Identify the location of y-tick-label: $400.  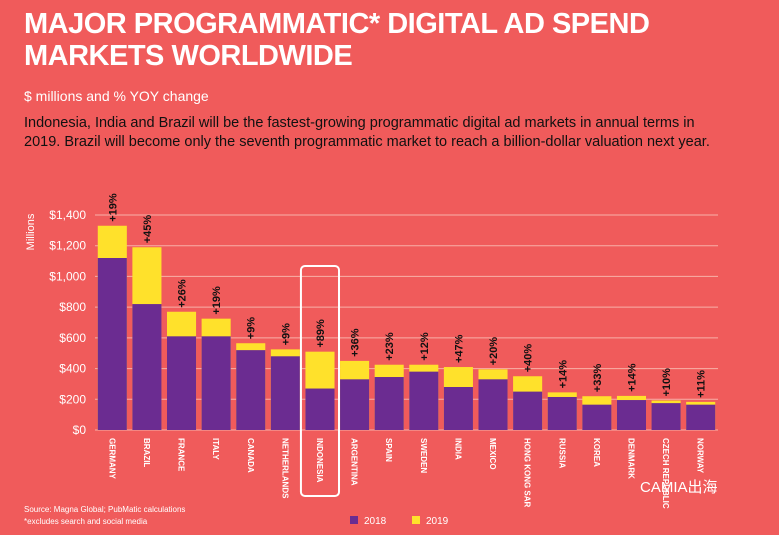
(72, 369).